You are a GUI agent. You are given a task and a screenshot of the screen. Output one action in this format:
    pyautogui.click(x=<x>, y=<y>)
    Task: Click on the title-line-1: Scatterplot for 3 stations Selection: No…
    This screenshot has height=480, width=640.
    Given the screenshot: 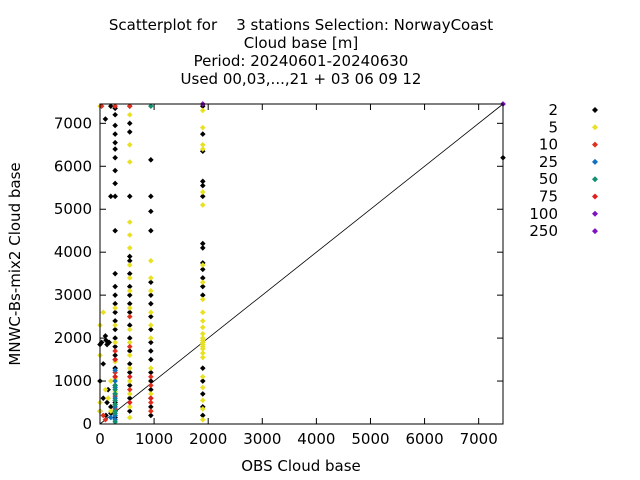 What is the action you would take?
    pyautogui.click(x=301, y=25)
    